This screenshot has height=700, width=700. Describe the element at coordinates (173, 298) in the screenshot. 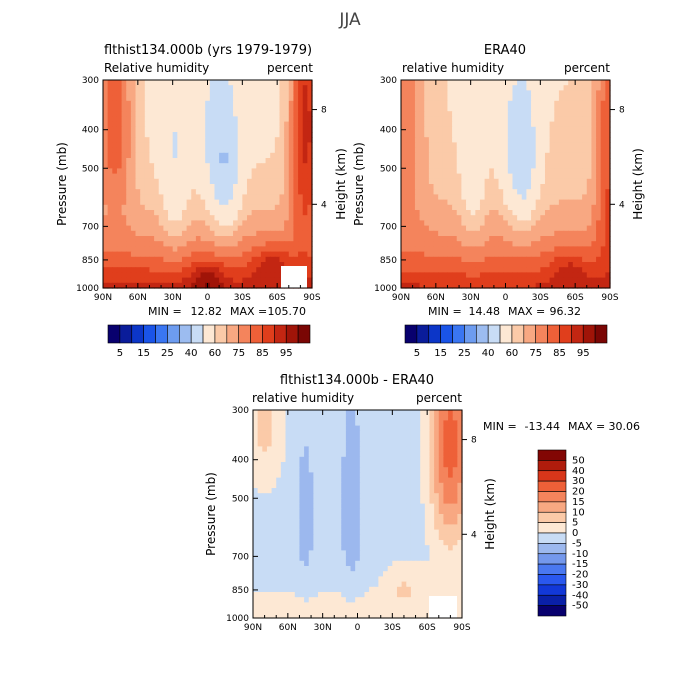

I see `x-tick-label: 30N` at that location.